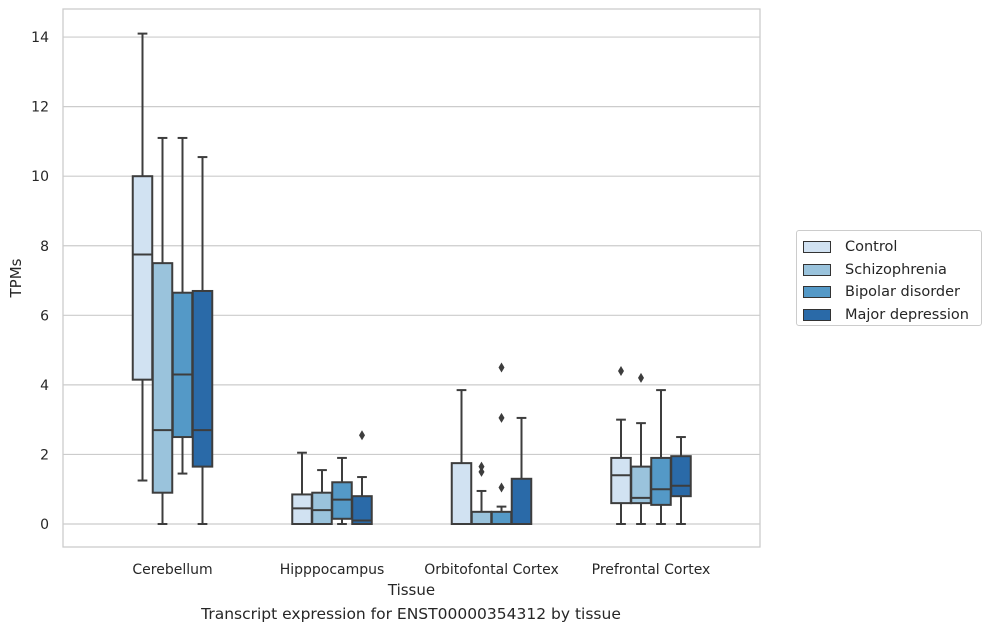  Describe the element at coordinates (40, 108) in the screenshot. I see `y-tick-label: 12` at that location.